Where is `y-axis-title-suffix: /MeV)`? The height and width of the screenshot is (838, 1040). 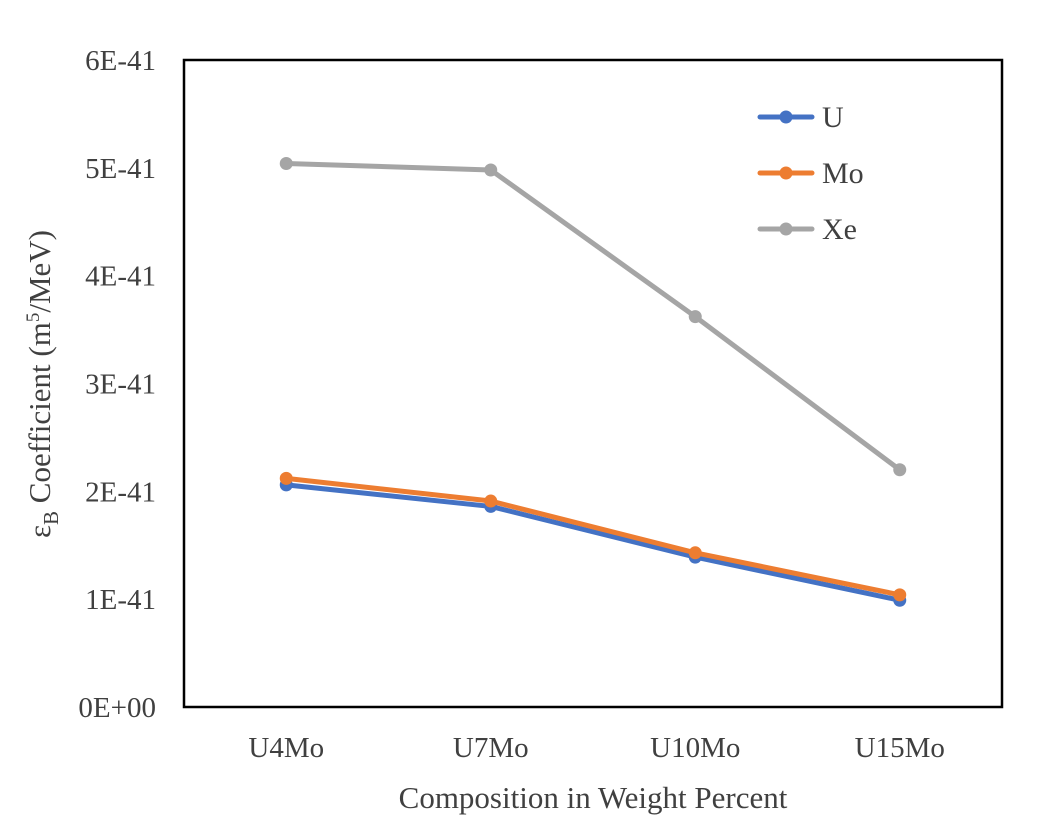 y-axis-title-suffix: /MeV) is located at coordinates (39, 271).